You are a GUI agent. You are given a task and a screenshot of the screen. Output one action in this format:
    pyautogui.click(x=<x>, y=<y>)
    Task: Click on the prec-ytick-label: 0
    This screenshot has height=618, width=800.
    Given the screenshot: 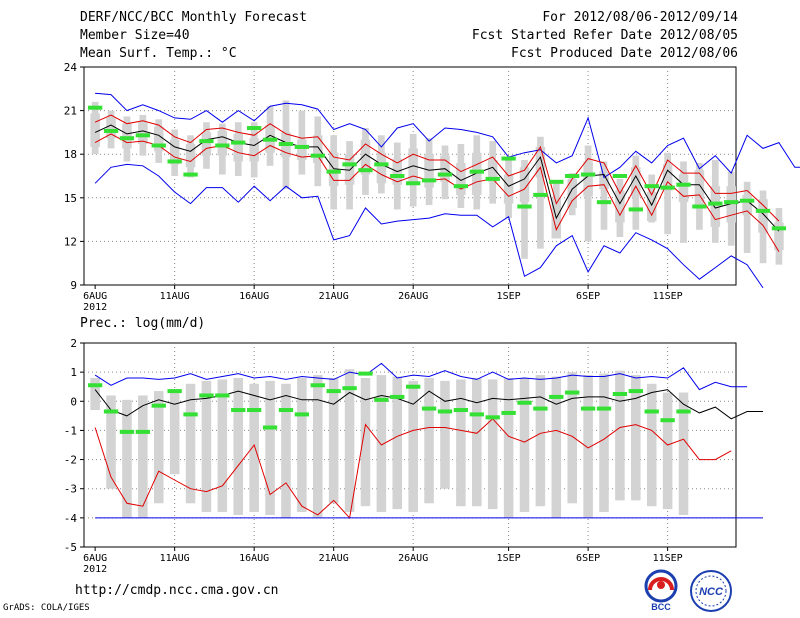 What is the action you would take?
    pyautogui.click(x=73, y=401)
    